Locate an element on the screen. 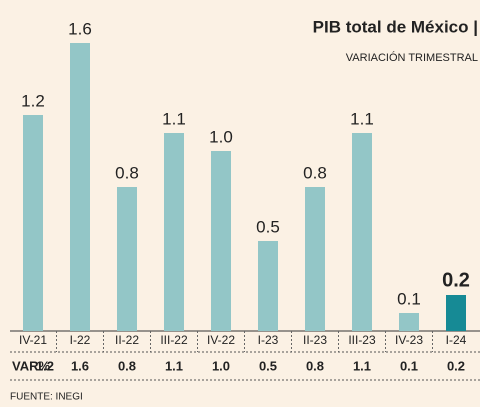  chart-title: PIB total de México | is located at coordinates (395, 26).